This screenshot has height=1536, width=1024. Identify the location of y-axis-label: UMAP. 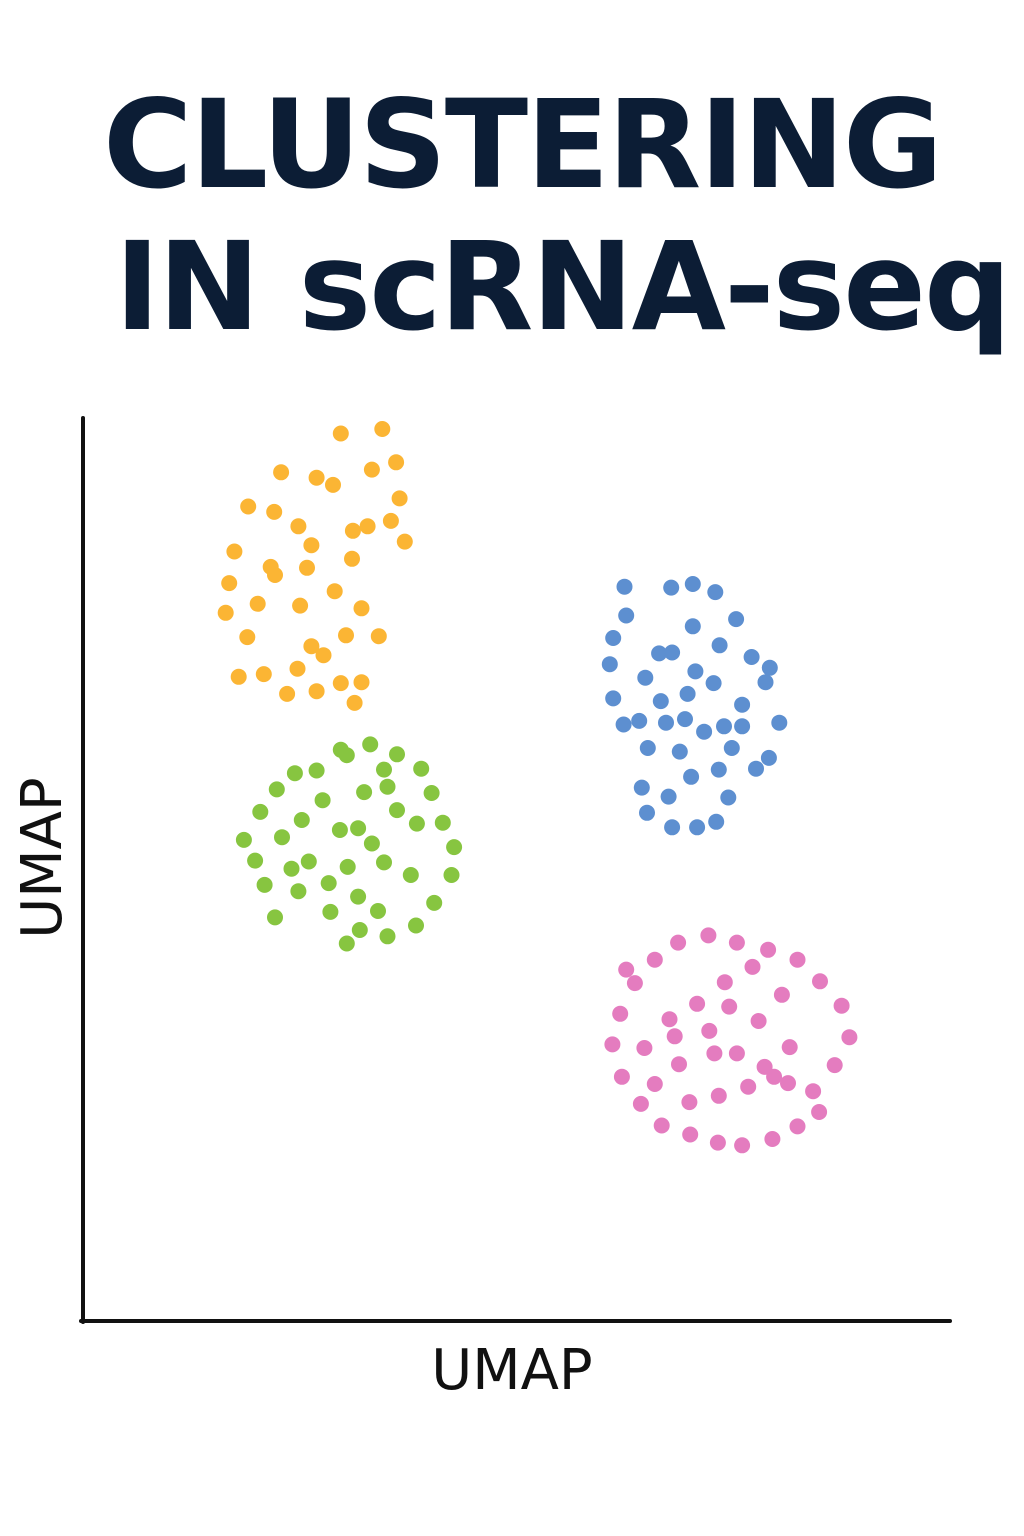
(42, 857).